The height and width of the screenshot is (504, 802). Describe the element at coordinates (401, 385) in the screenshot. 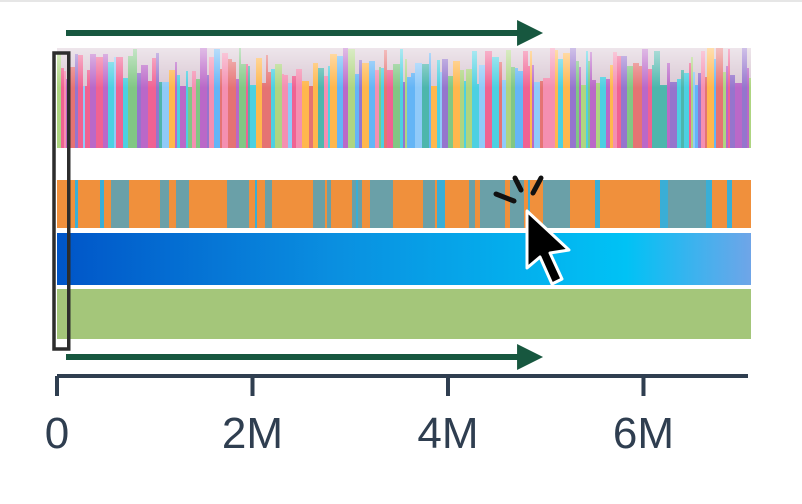

I see `x-axis` at that location.